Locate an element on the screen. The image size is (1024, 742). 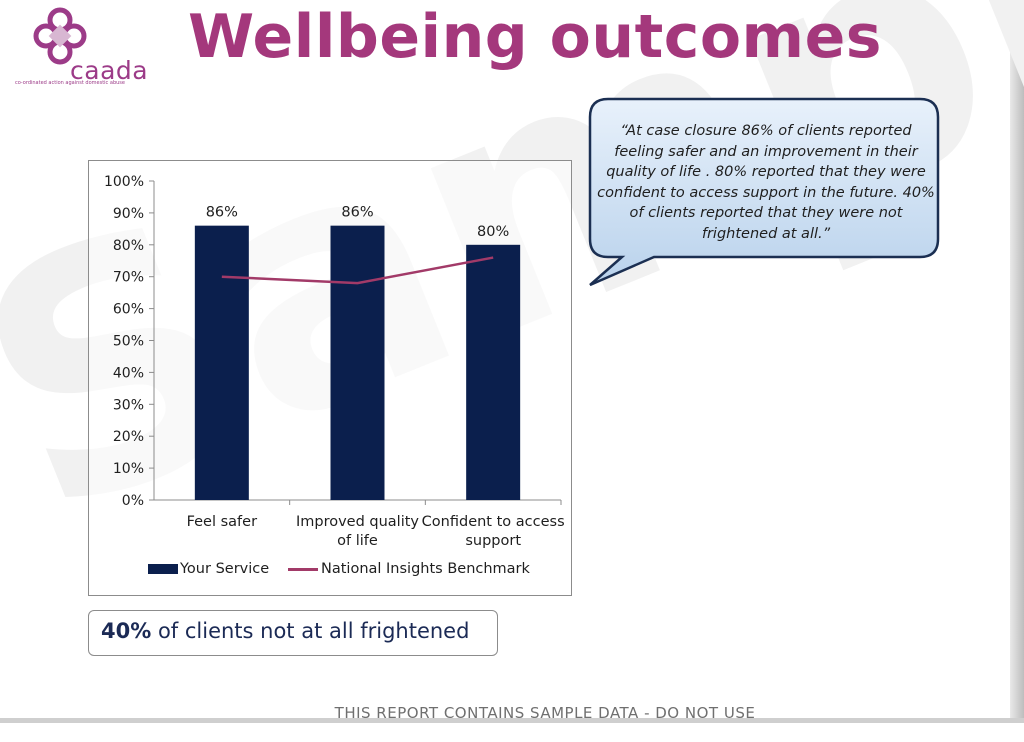
speech-bubble is located at coordinates (764, 192).